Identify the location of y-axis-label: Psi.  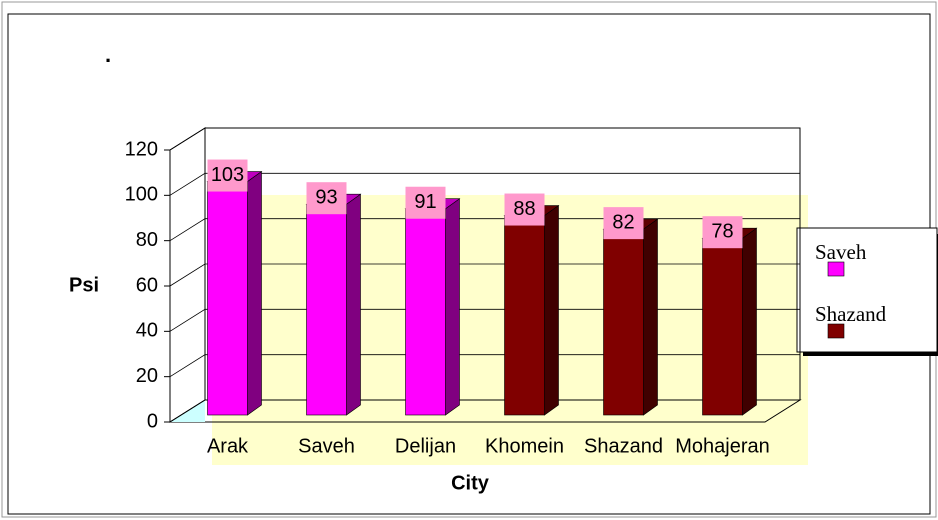
(84, 285).